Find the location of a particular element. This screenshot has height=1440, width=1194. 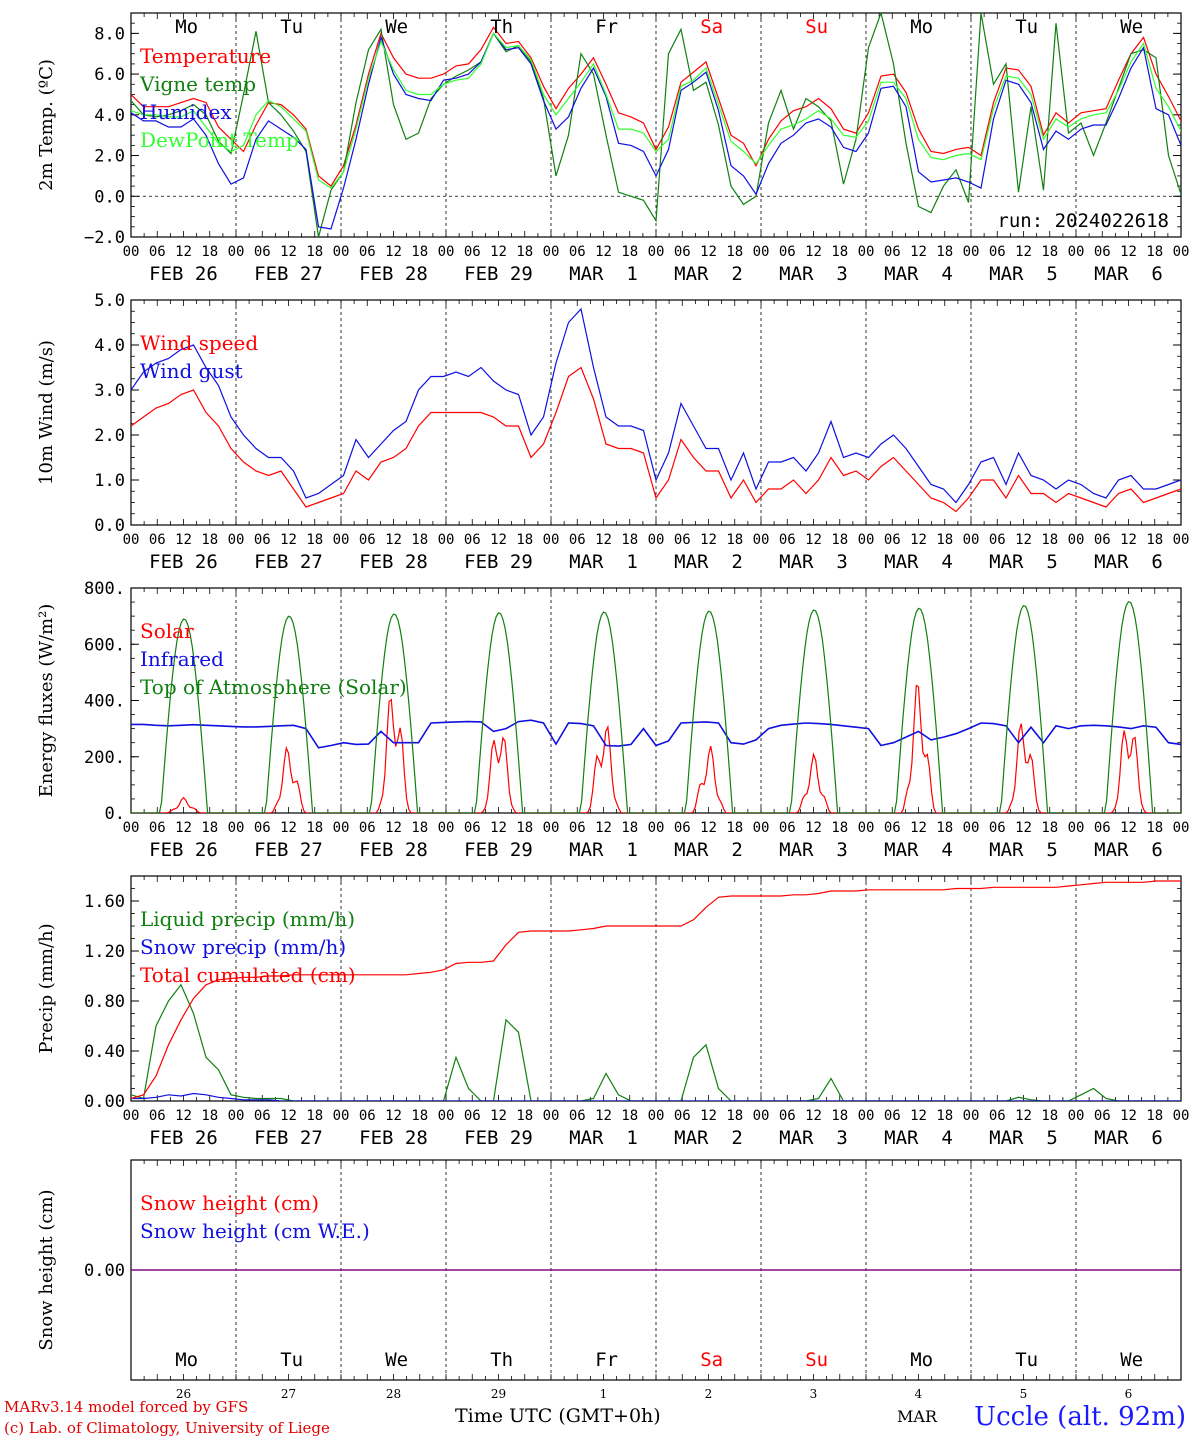

y-tick-label: 400. is located at coordinates (104, 702).